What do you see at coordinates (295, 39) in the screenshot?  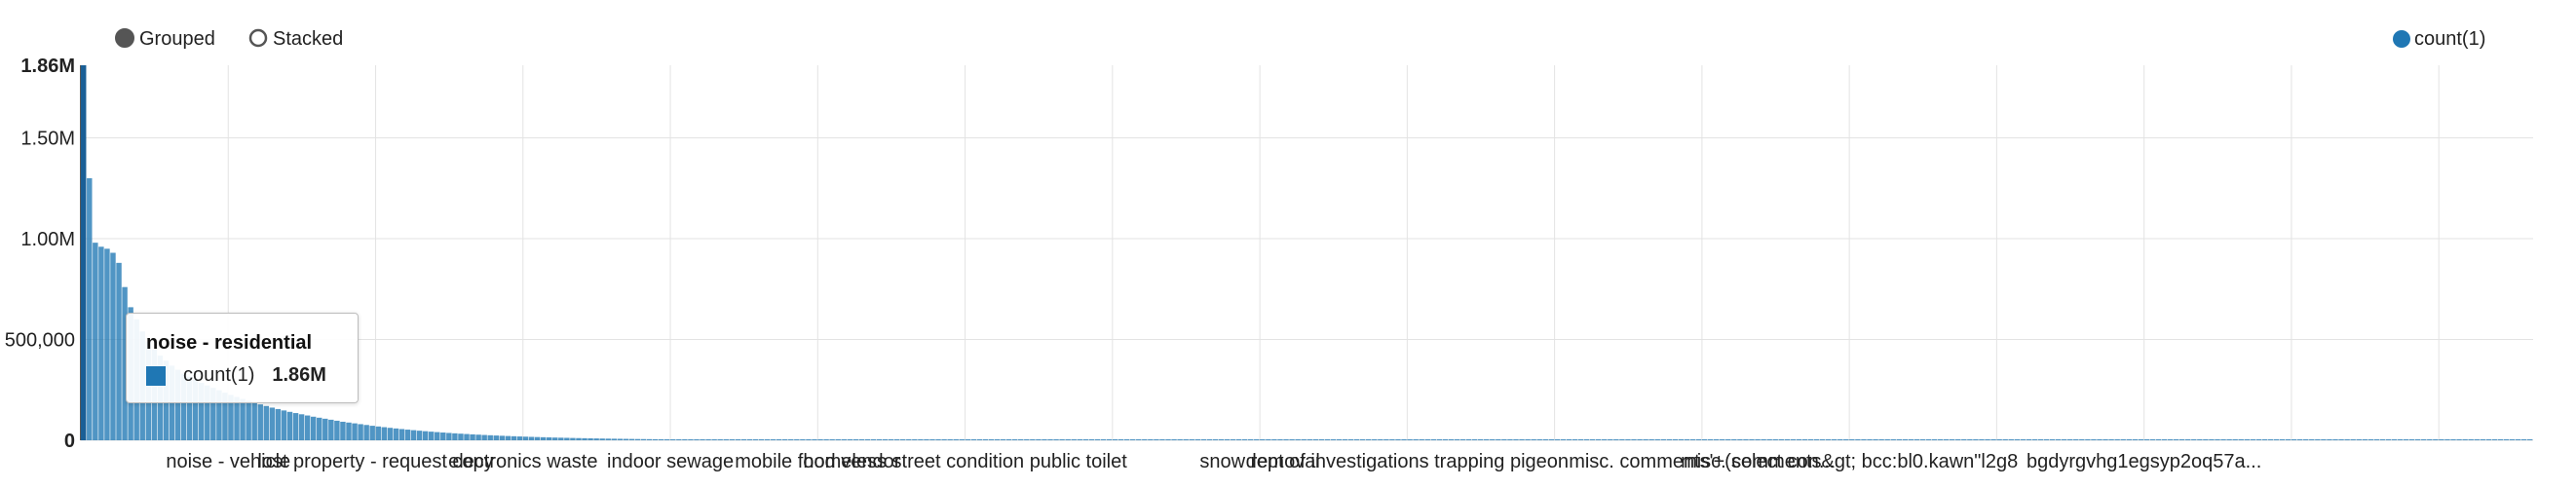 I see `stacked-radio: Stacked` at bounding box center [295, 39].